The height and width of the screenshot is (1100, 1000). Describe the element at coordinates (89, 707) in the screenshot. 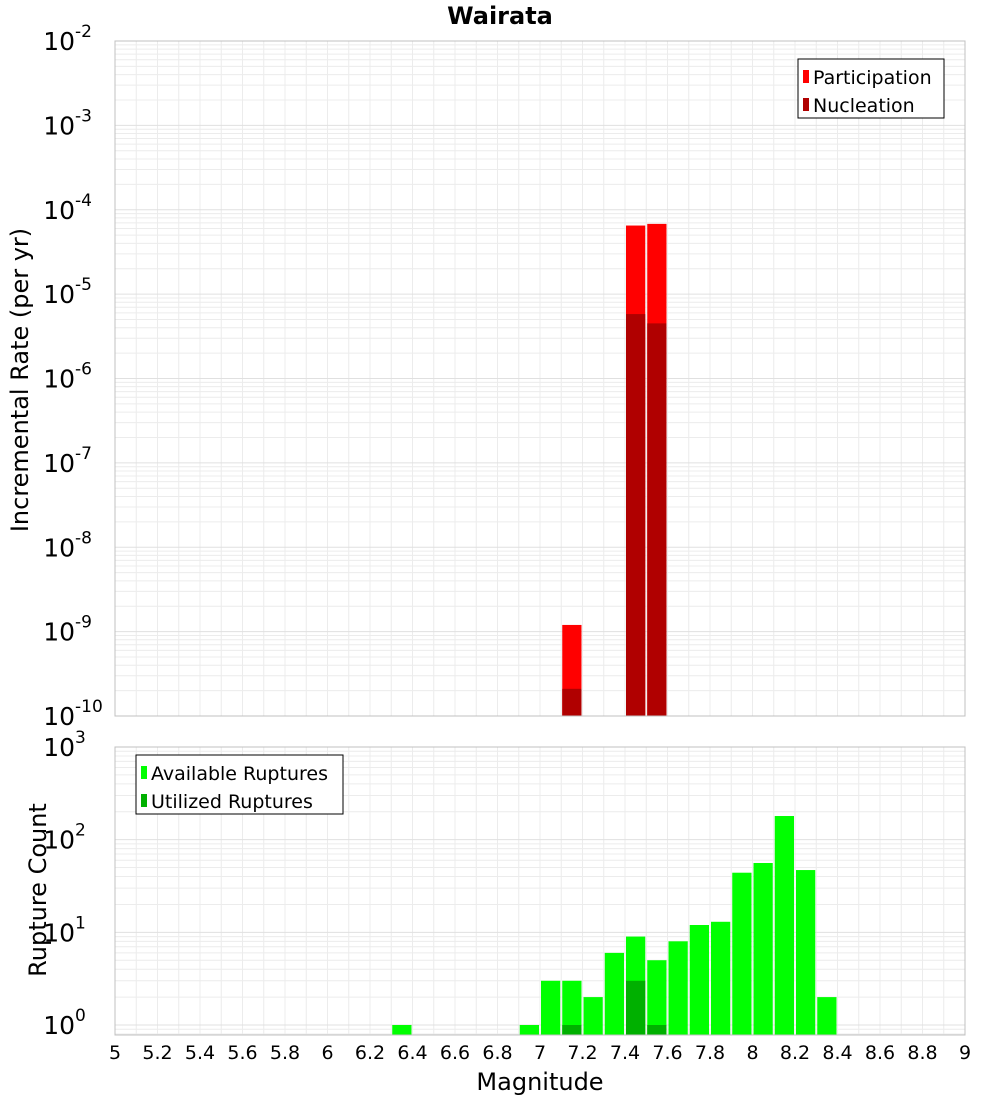

I see `y-tick-exponent: -10` at that location.